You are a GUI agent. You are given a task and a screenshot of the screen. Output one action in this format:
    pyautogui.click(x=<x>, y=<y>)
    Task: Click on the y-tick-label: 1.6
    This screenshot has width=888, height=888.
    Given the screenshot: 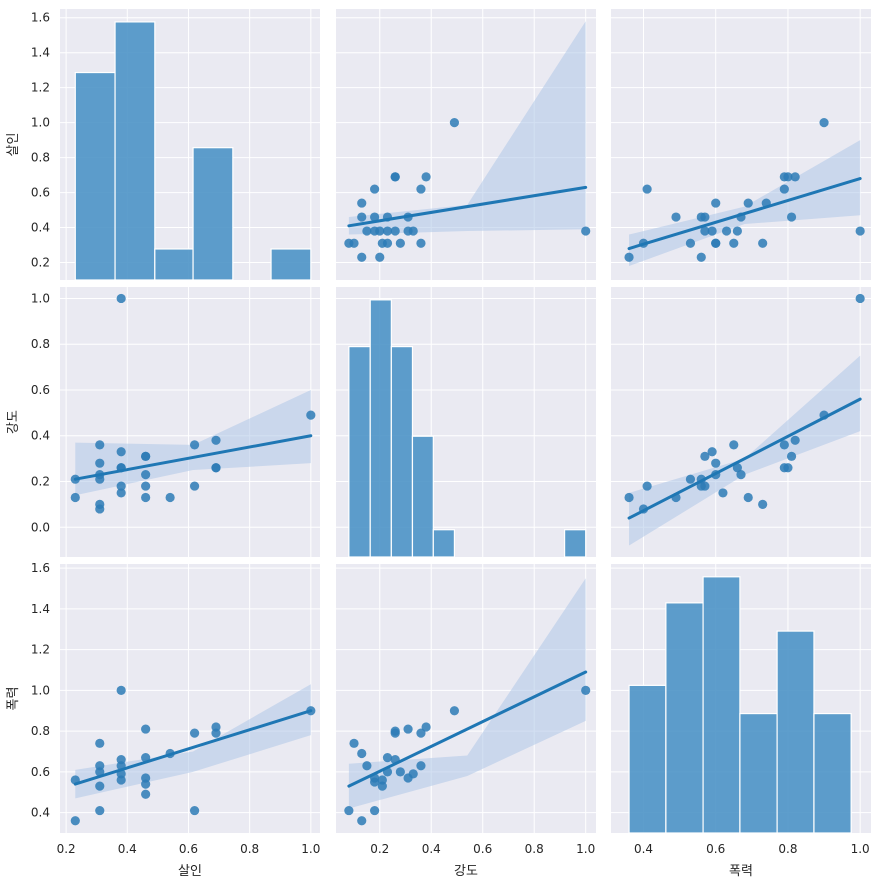 What is the action you would take?
    pyautogui.click(x=40, y=568)
    